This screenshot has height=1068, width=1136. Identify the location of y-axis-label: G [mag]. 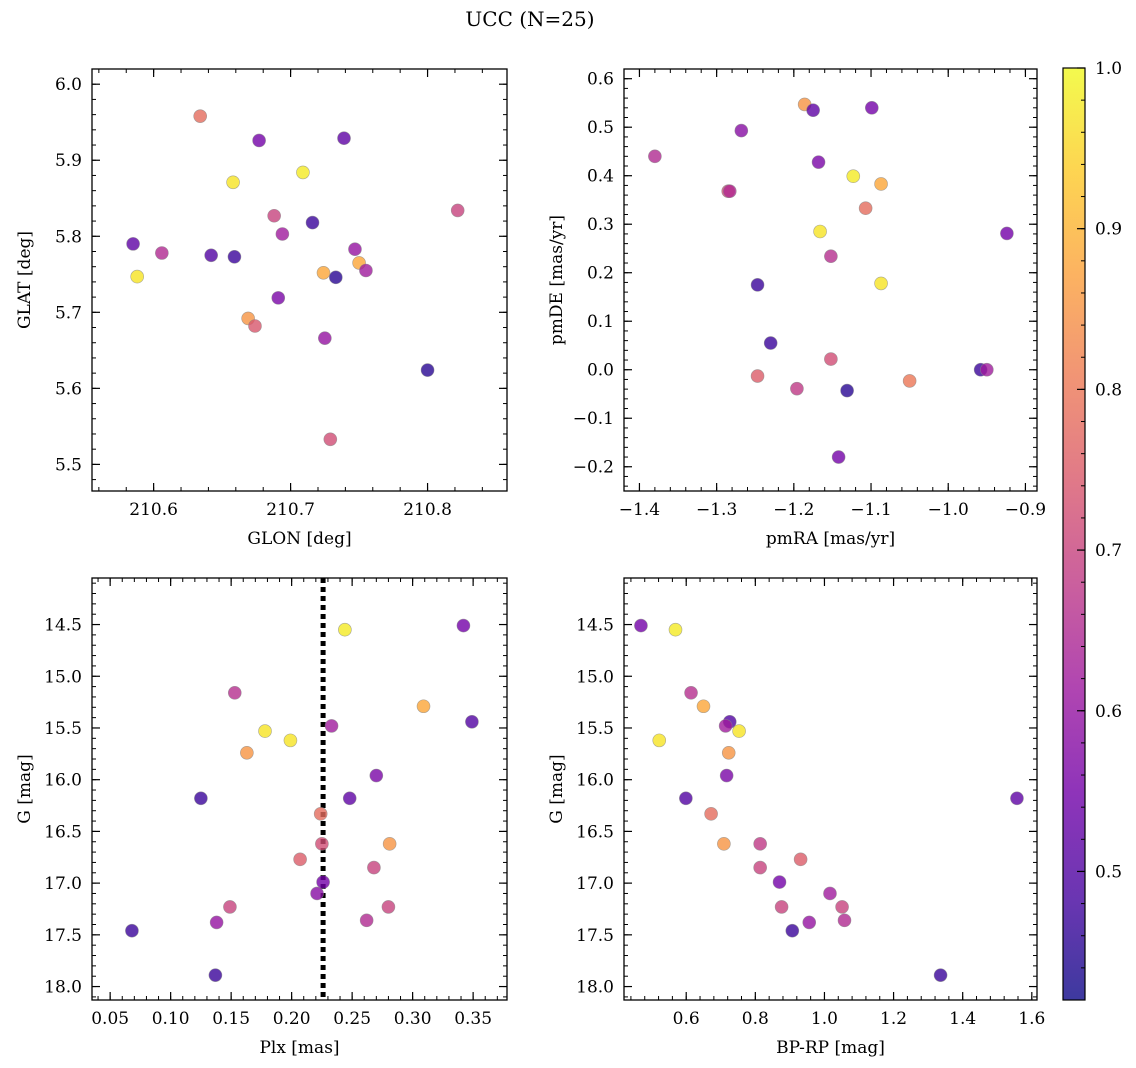
(557, 788).